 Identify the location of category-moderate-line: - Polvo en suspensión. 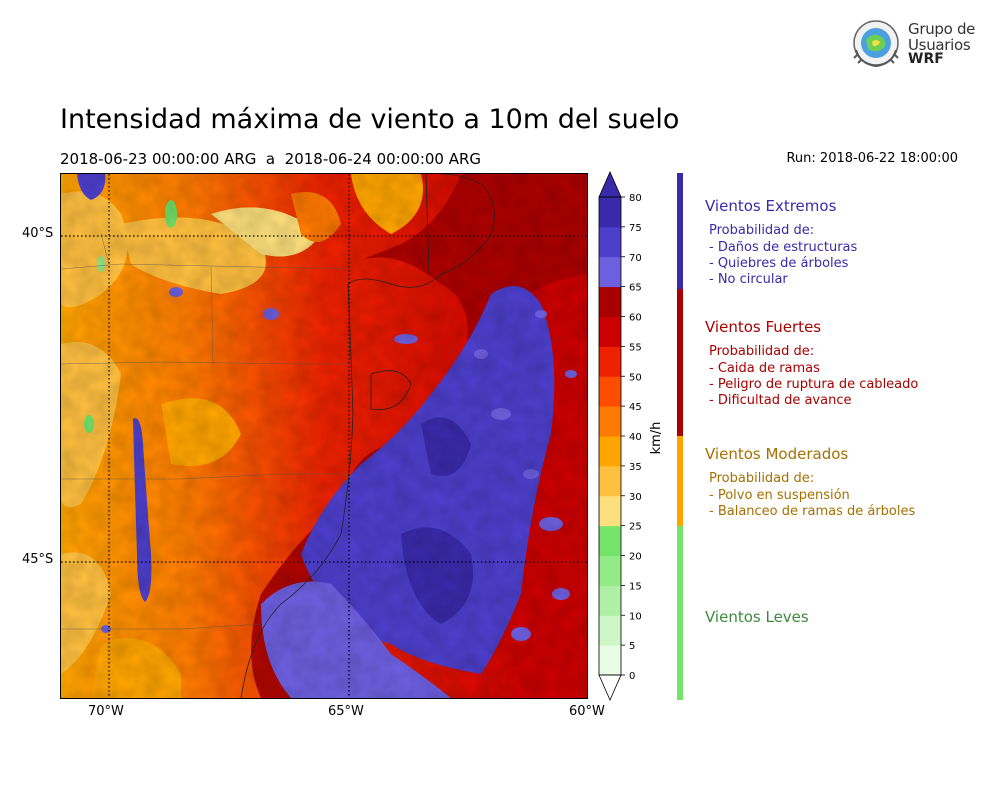
(779, 495).